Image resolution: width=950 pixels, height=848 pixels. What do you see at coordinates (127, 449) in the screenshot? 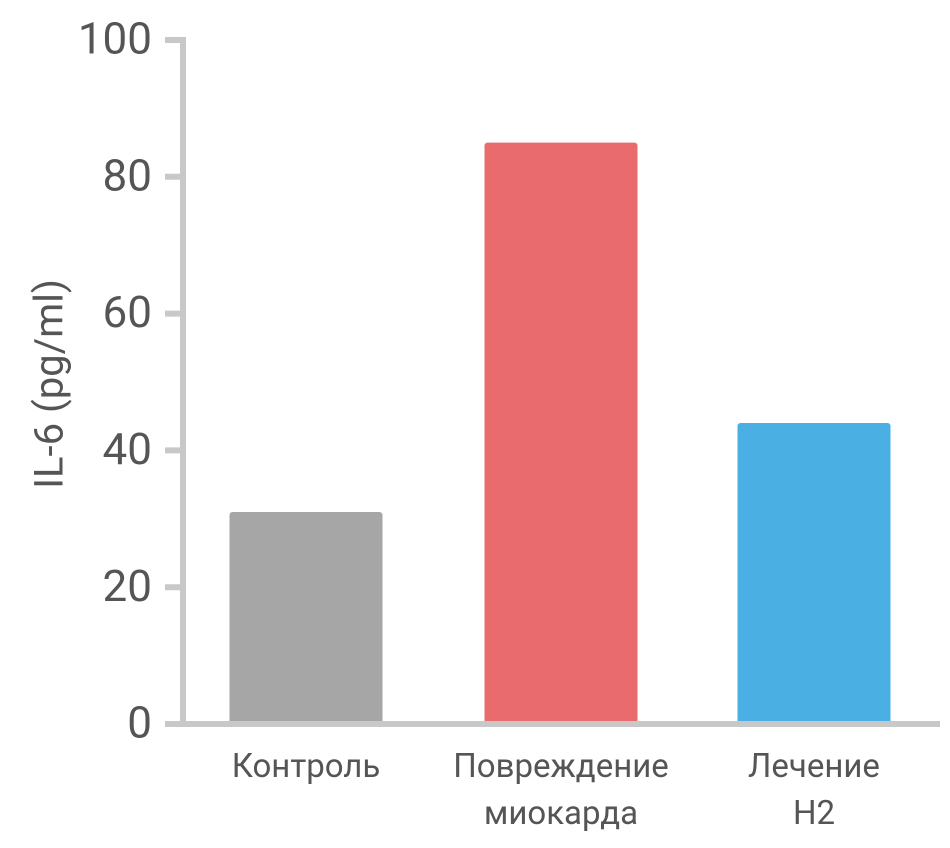
I see `y-tick-label: 40` at bounding box center [127, 449].